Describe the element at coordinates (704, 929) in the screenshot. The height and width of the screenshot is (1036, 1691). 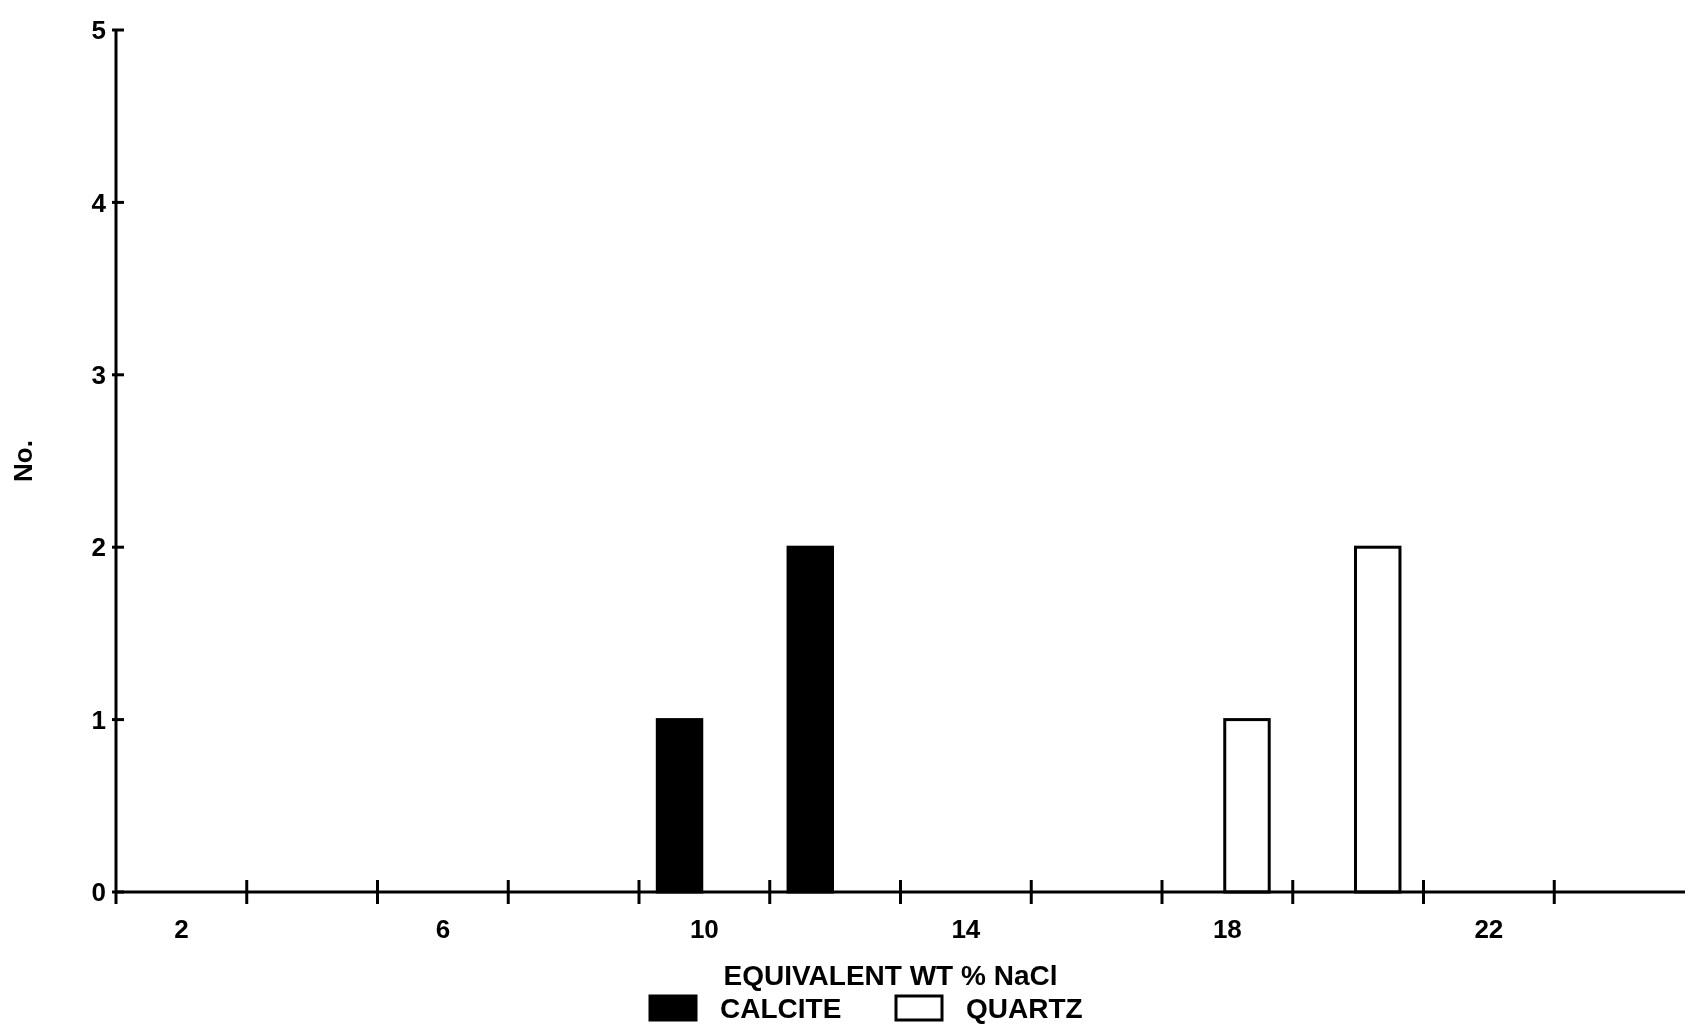
I see `x-tick-label: 10` at that location.